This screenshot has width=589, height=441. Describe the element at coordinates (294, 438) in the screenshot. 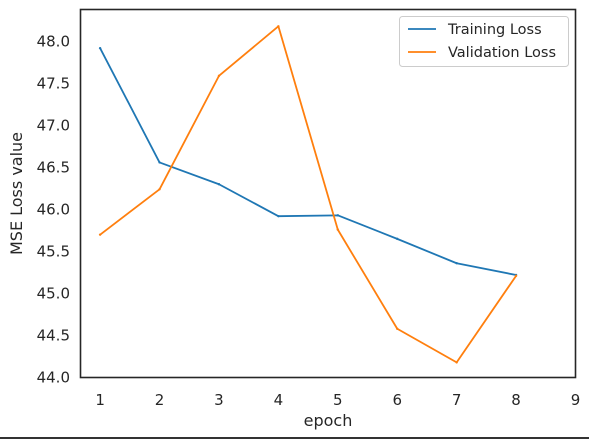

I see `bottom-rule` at that location.